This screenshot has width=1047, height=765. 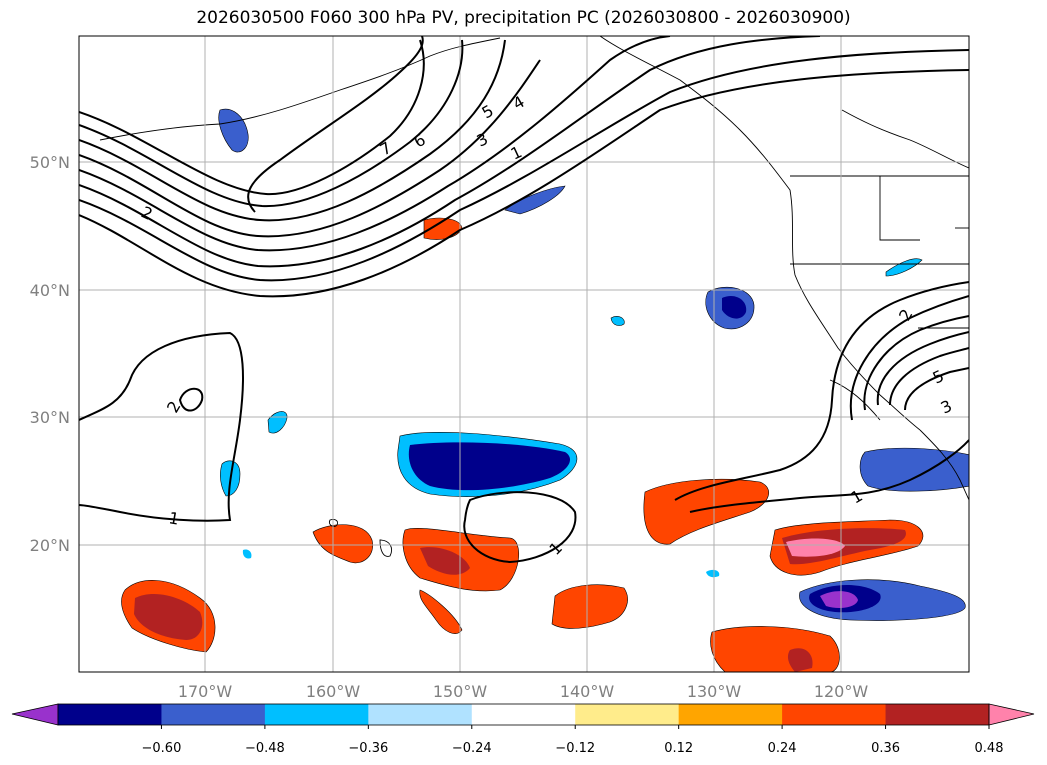 I want to click on colorbar-tick-label: −0.24, so click(x=472, y=748).